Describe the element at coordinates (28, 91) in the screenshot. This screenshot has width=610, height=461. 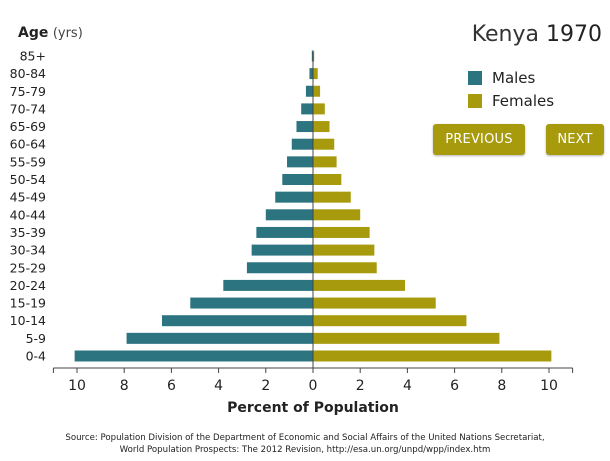
I see `y-tick-label: 75-79` at that location.